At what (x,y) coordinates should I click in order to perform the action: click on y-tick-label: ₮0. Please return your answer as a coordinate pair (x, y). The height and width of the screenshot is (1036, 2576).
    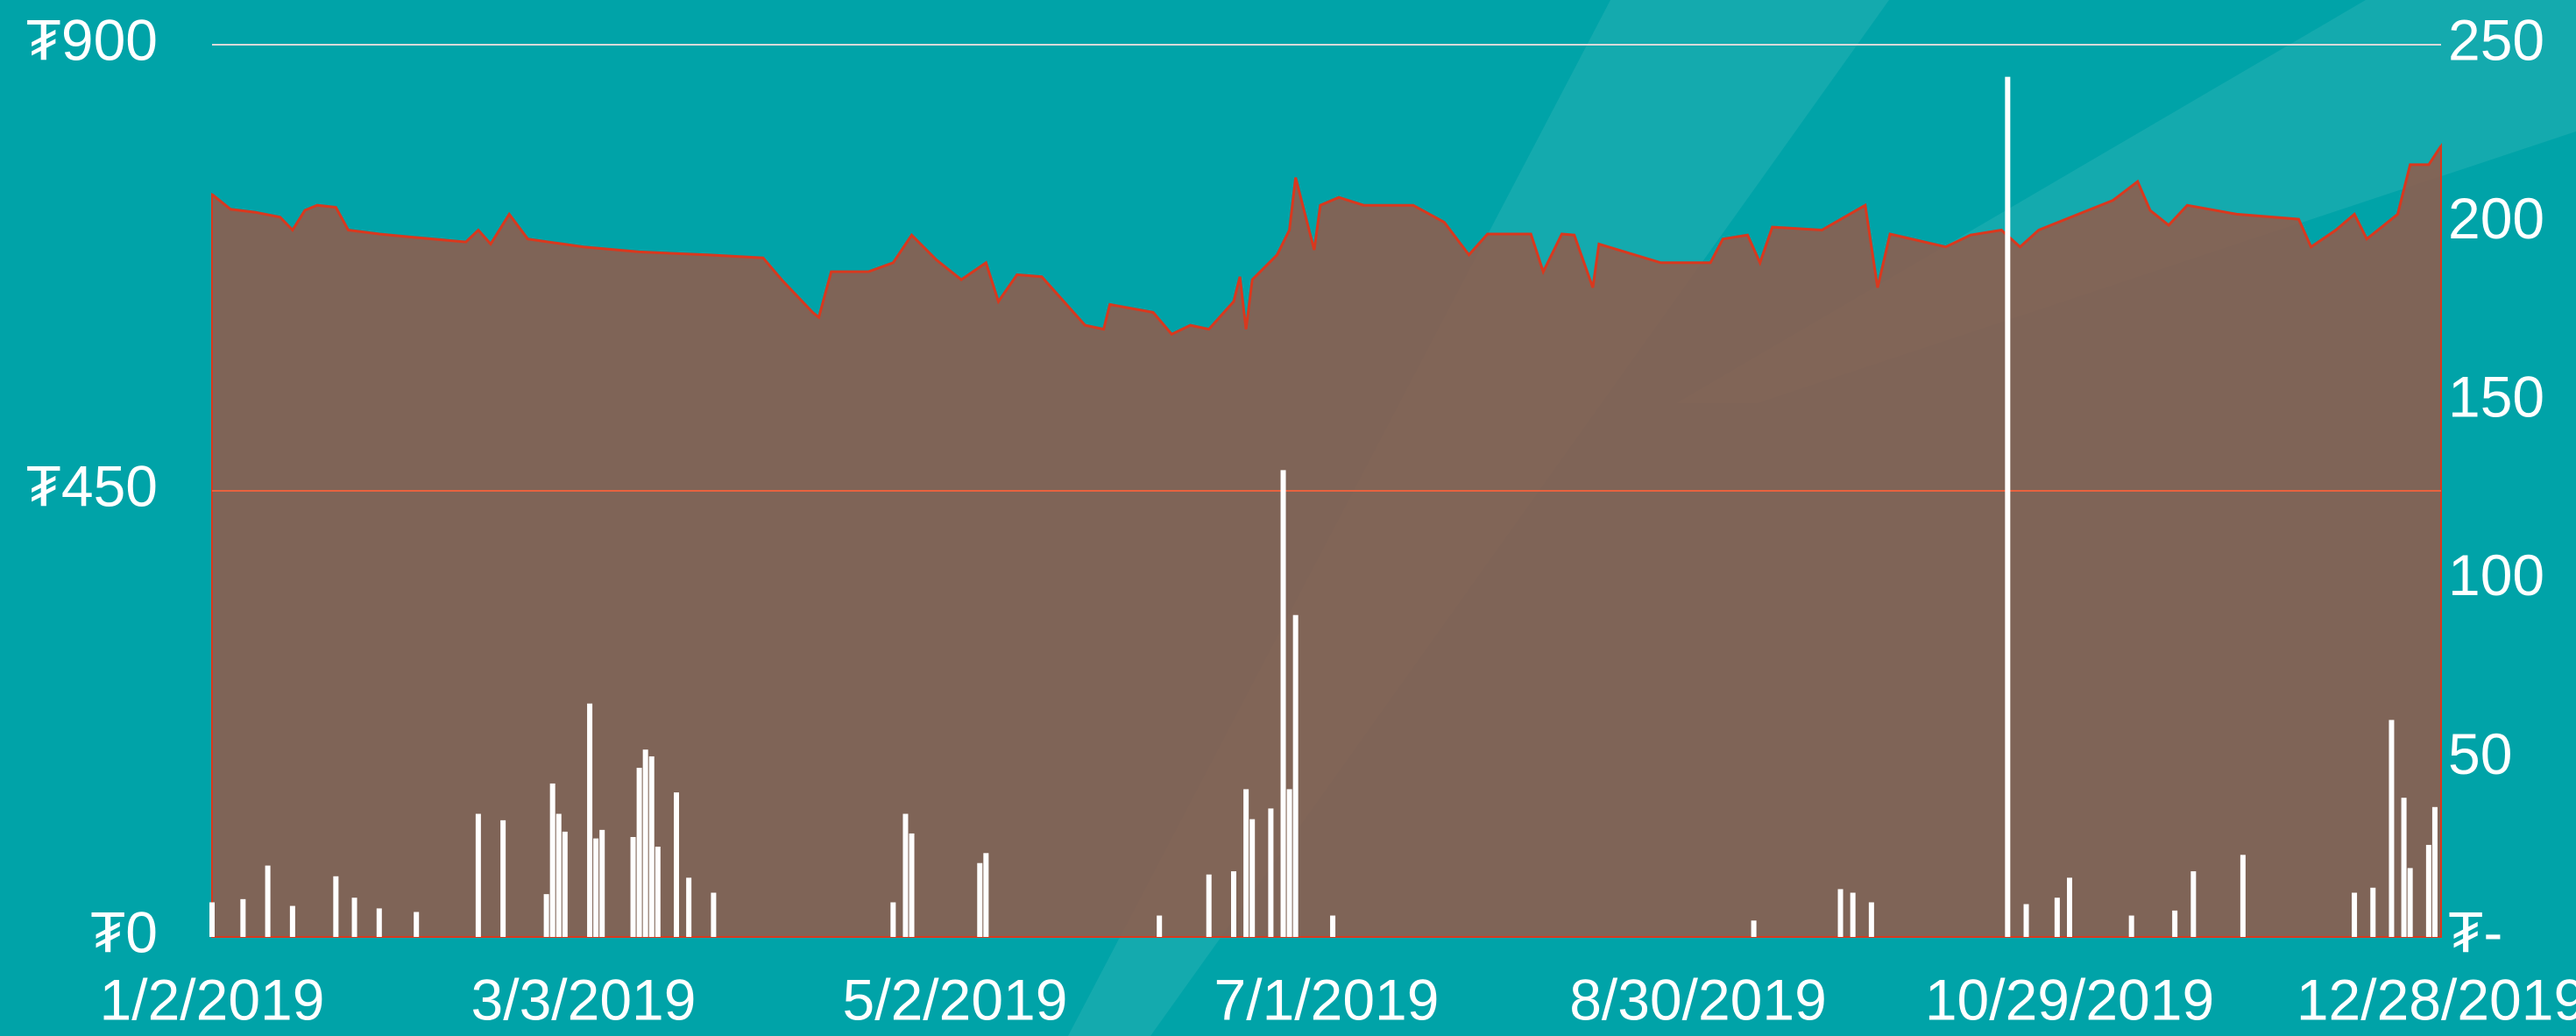
    Looking at the image, I should click on (124, 932).